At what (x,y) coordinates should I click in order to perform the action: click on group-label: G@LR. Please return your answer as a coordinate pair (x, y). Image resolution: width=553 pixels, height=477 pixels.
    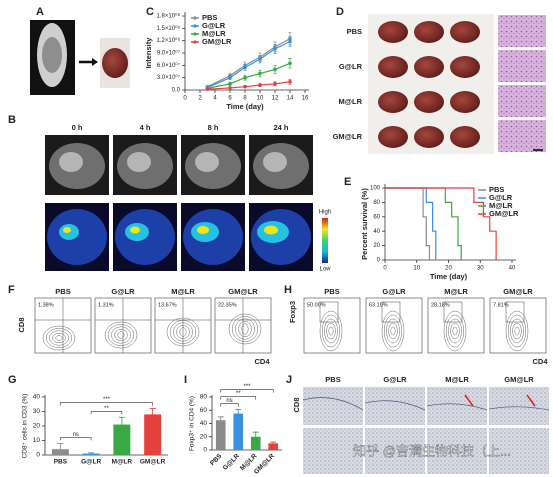
    Looking at the image, I should click on (394, 291).